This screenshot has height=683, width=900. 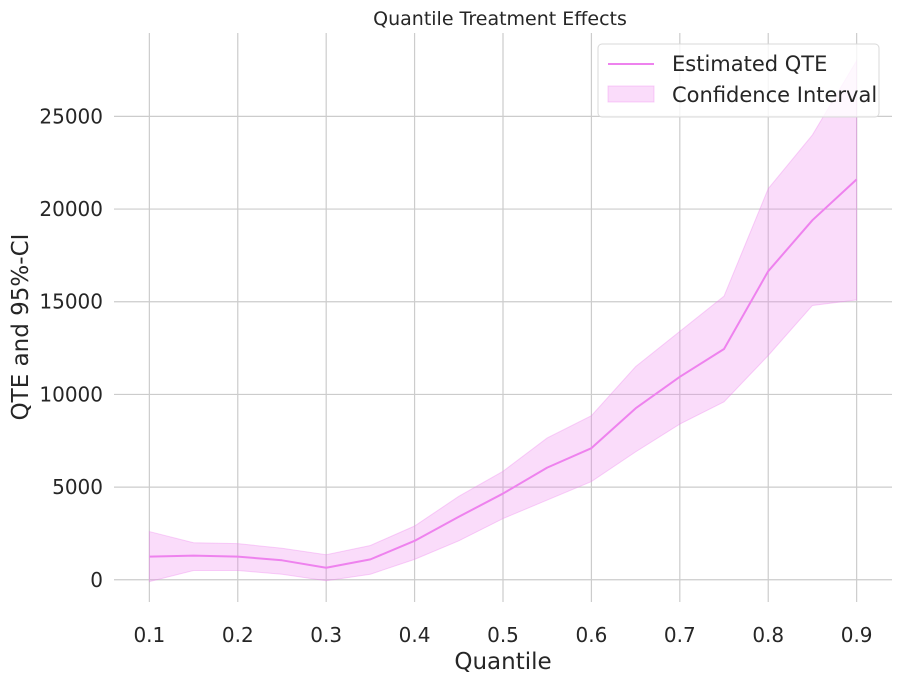 I want to click on x-tick-label: 0.9, so click(x=857, y=635).